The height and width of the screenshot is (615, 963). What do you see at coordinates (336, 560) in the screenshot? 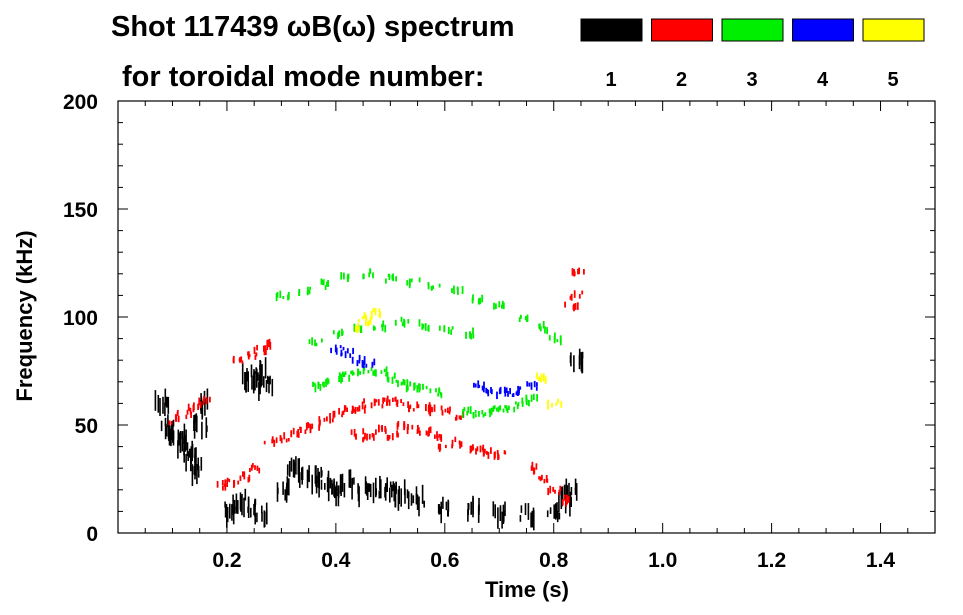
I see `x-tick-label: 0.4` at bounding box center [336, 560].